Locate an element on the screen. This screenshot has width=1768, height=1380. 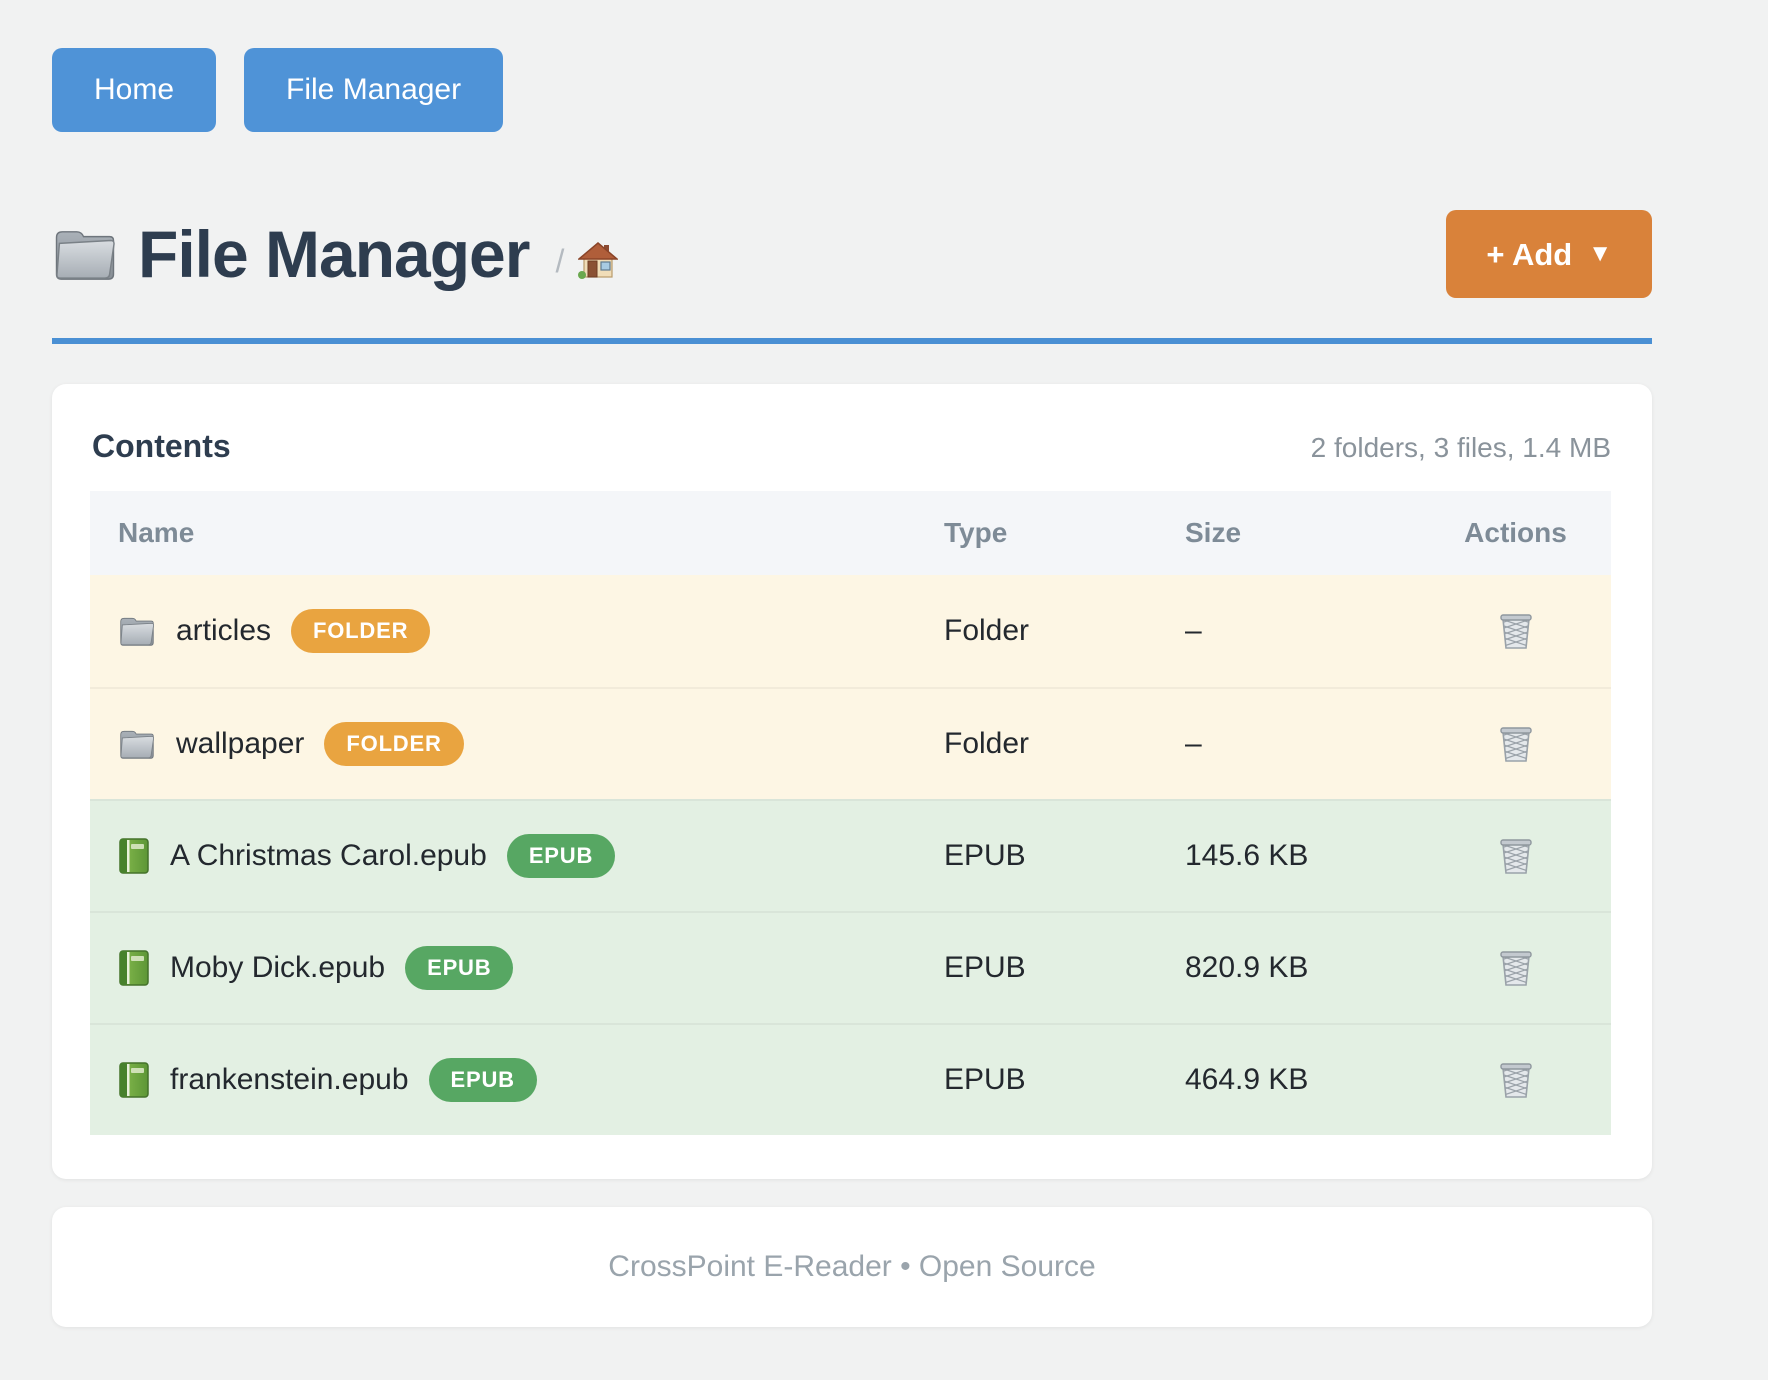
size-cell: 464.9 KB is located at coordinates (1247, 1079).